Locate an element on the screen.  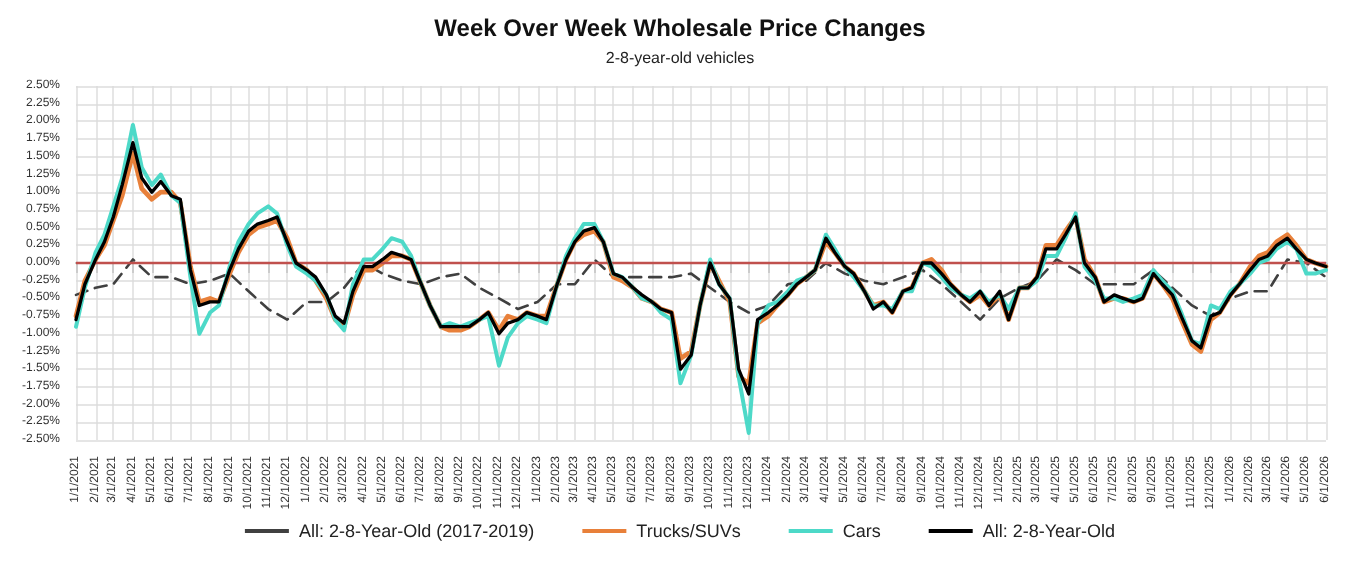
chart-subtitle: 2-8-year-old vehicles is located at coordinates (680, 58).